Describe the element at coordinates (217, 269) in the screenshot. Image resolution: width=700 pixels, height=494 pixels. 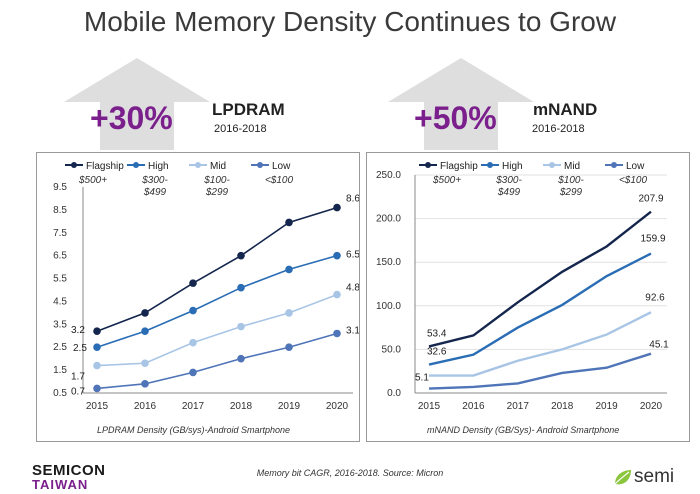
I see `series-line-flagship` at that location.